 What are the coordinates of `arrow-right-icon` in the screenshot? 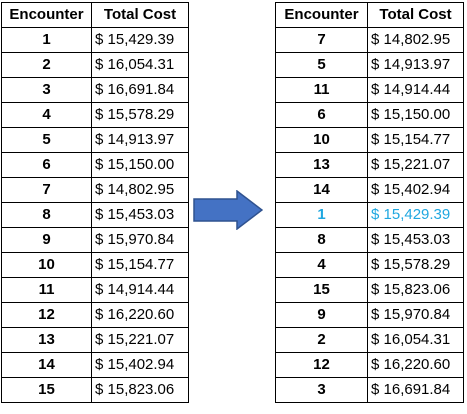 It's located at (228, 210).